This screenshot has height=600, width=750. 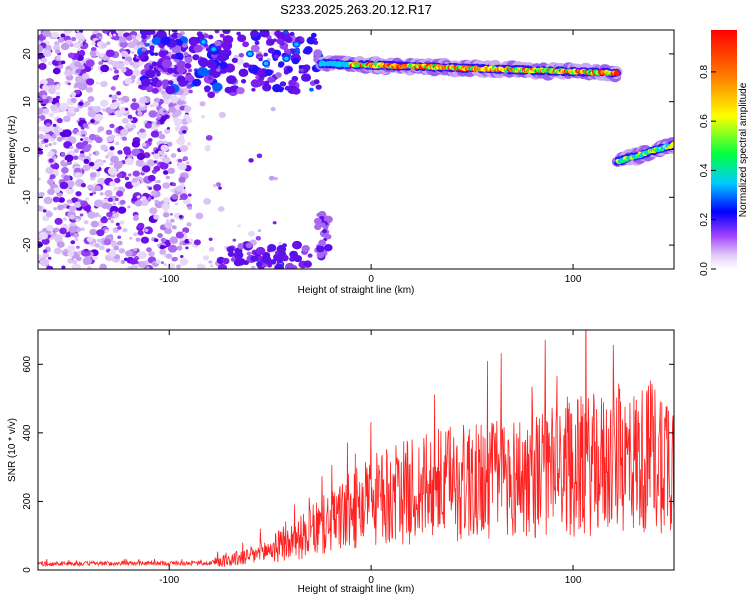 I want to click on figure-title: S233.2025.263.20.12.R17, so click(x=356, y=9).